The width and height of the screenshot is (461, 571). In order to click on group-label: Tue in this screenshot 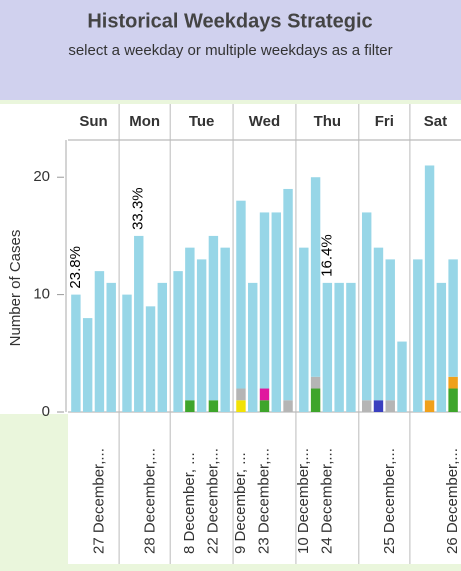, I will do `click(202, 121)`.